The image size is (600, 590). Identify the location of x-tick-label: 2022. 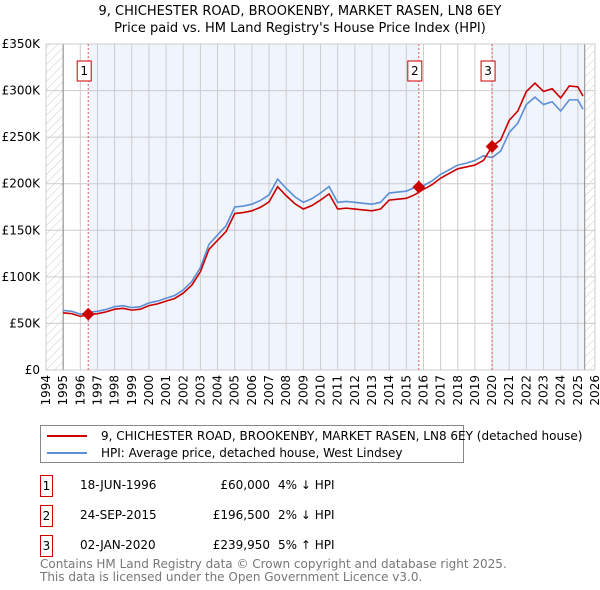
(526, 390).